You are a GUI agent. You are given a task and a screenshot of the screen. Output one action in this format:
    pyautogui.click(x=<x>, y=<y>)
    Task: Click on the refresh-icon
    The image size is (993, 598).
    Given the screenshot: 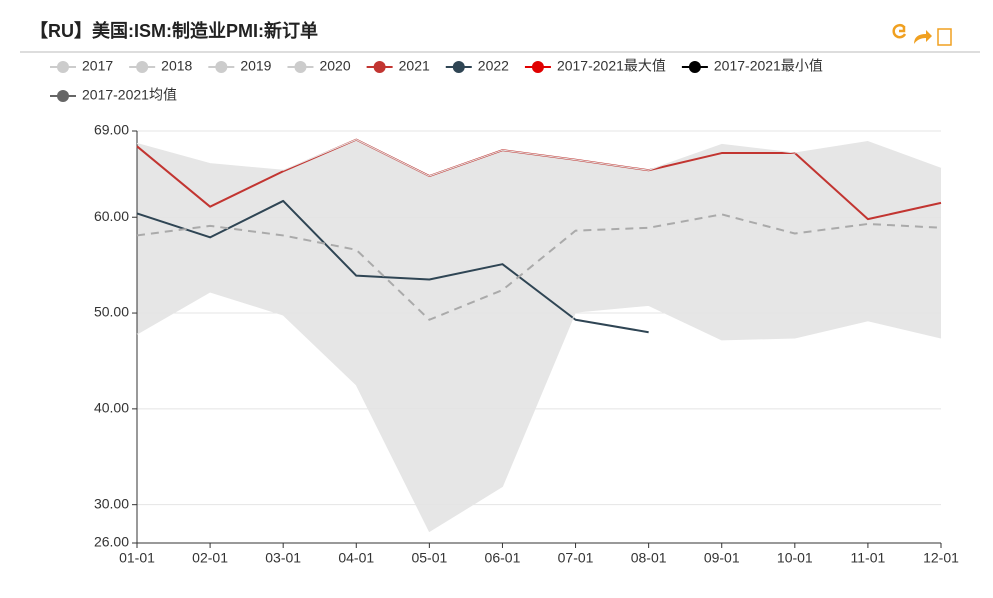 What is the action you would take?
    pyautogui.click(x=899, y=31)
    